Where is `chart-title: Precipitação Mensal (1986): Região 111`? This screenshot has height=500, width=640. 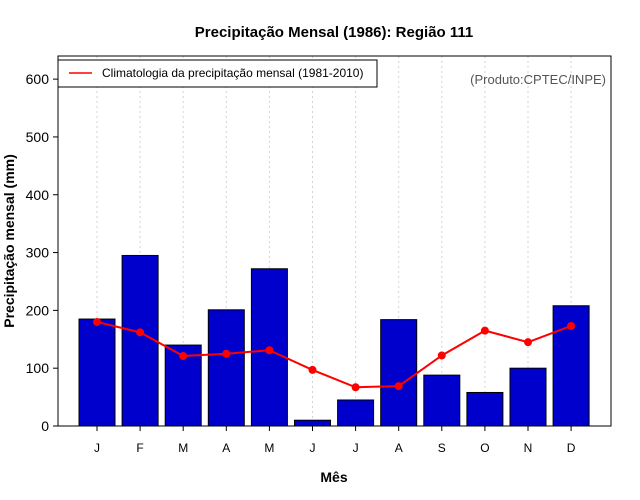
chart-title: Precipitação Mensal (1986): Região 111 is located at coordinates (334, 32).